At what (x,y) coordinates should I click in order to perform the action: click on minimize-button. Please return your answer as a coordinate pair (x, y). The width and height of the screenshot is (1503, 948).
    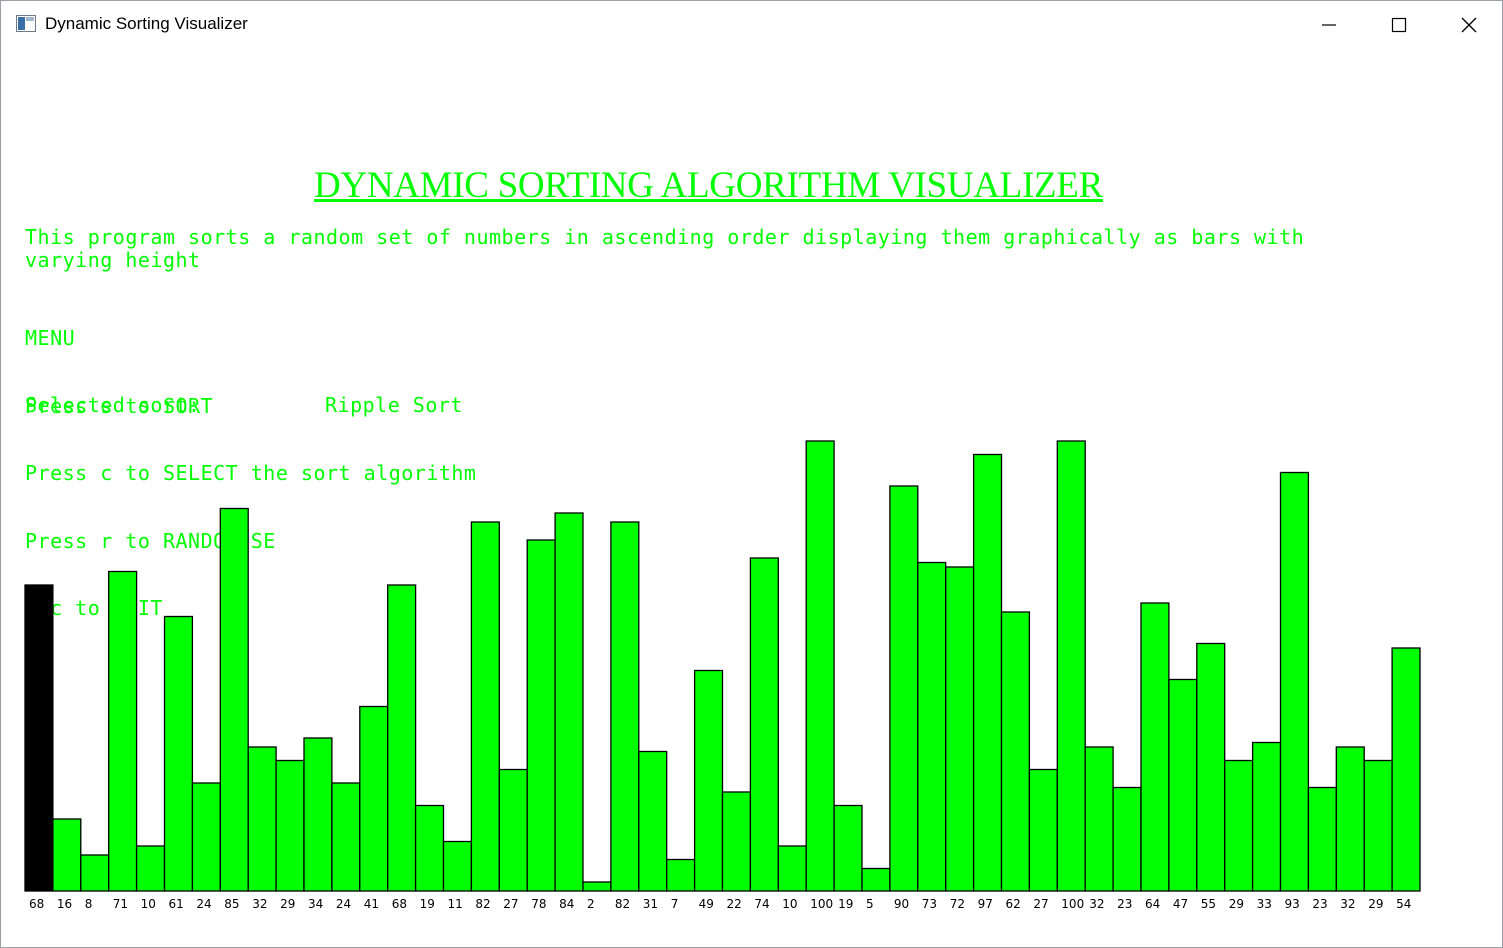
    Looking at the image, I should click on (1329, 25).